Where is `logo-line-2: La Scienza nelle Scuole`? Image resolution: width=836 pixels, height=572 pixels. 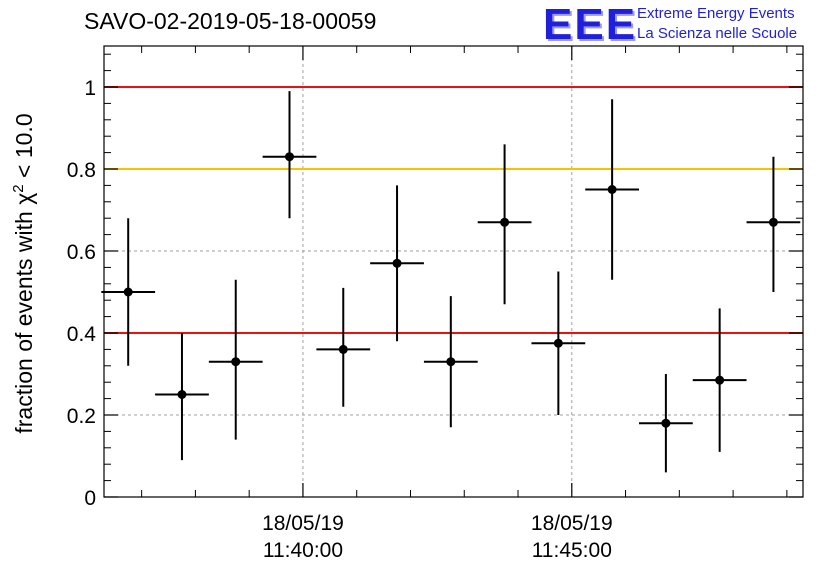 logo-line-2: La Scienza nelle Scuole is located at coordinates (717, 33).